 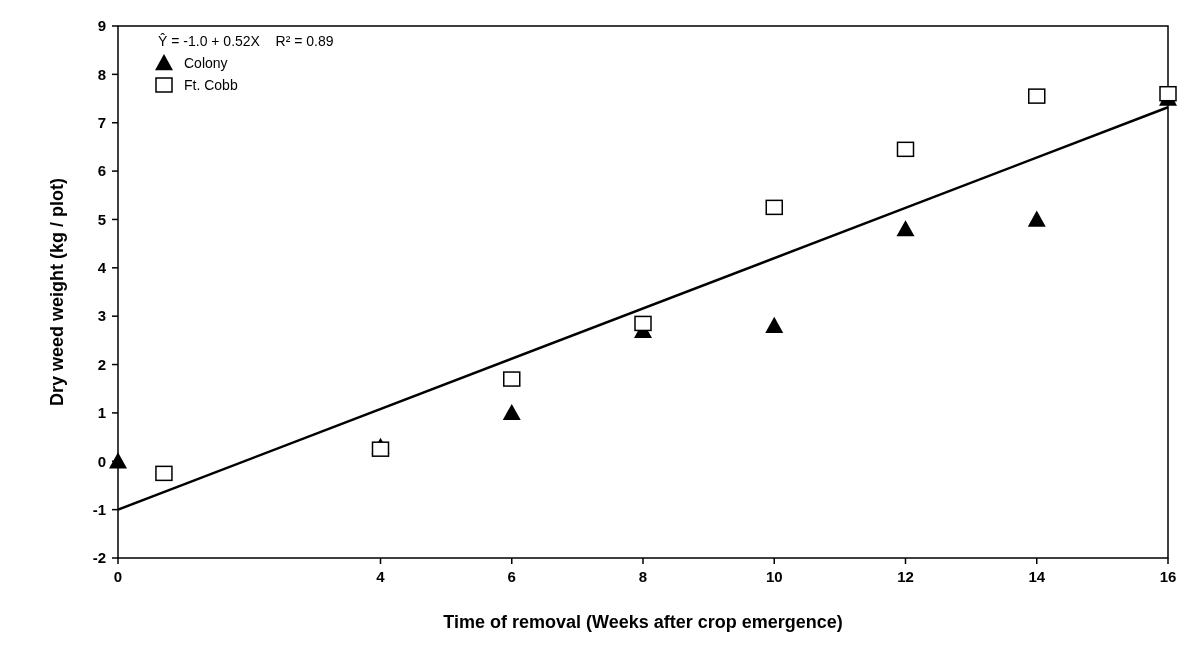 What do you see at coordinates (1037, 576) in the screenshot?
I see `x-tick-label: 14` at bounding box center [1037, 576].